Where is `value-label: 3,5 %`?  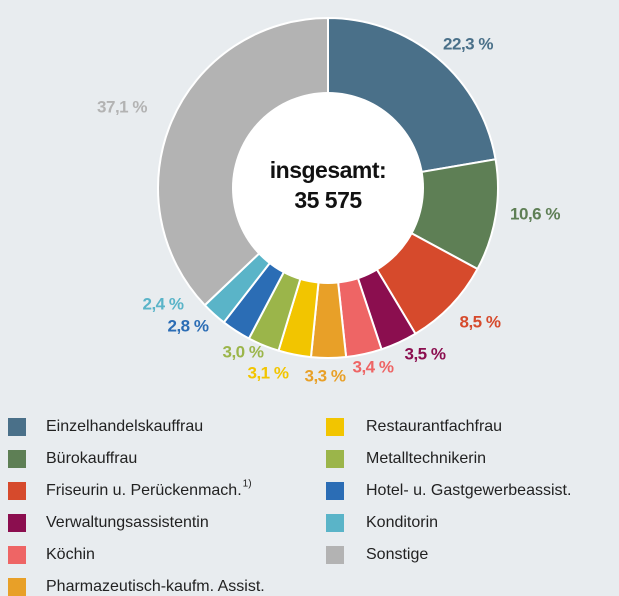 value-label: 3,5 % is located at coordinates (425, 353).